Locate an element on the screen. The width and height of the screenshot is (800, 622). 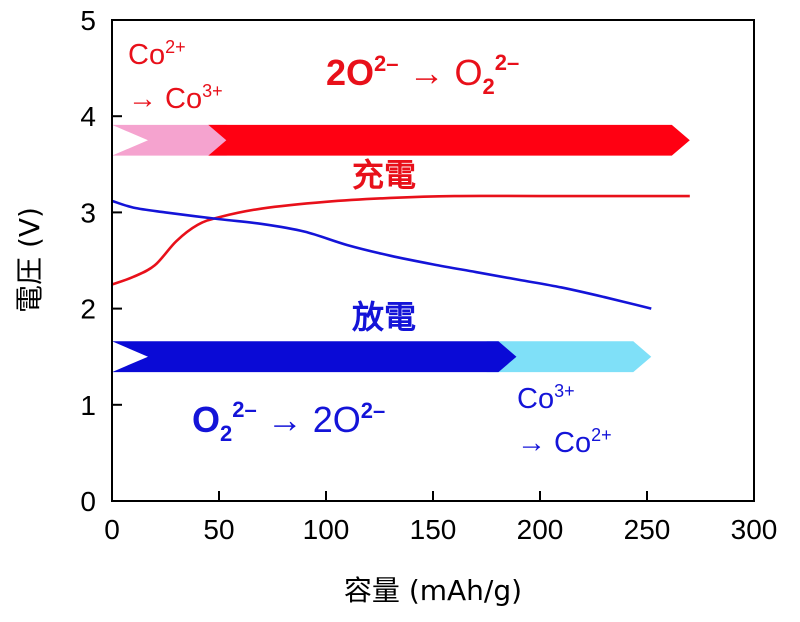
curves is located at coordinates (400, 252).